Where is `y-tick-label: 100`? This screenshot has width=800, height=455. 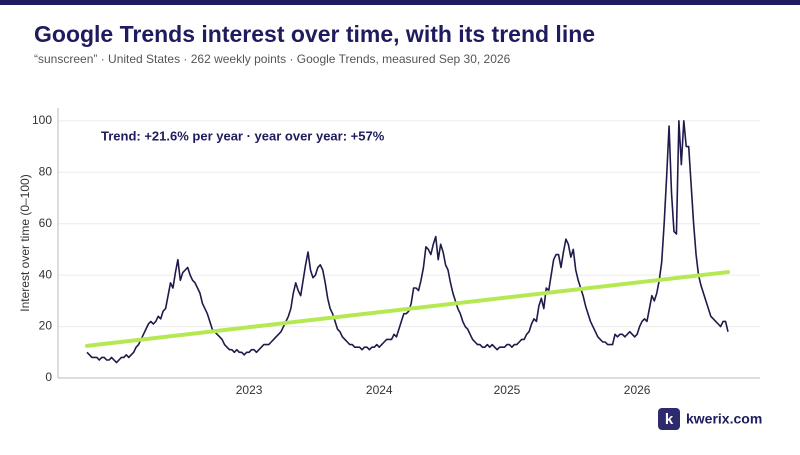 y-tick-label: 100 is located at coordinates (42, 120).